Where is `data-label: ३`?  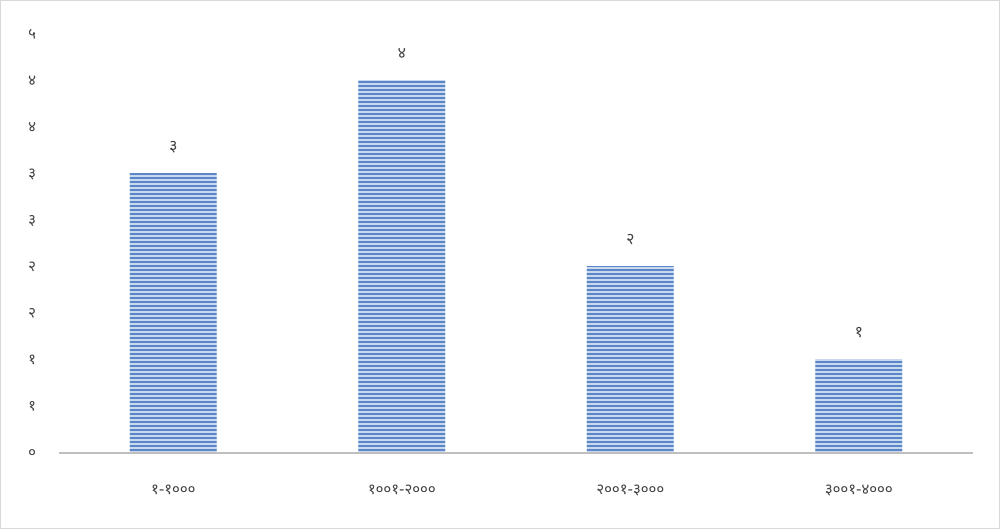
data-label: ३ is located at coordinates (173, 145).